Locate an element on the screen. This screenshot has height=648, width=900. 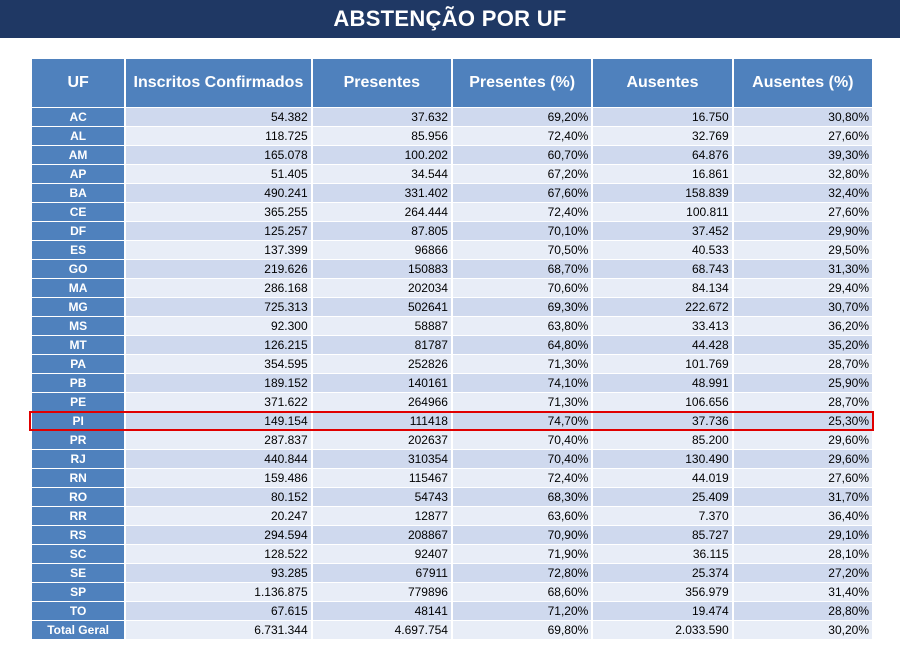
ausentes-cell: 48.991 is located at coordinates (662, 383).